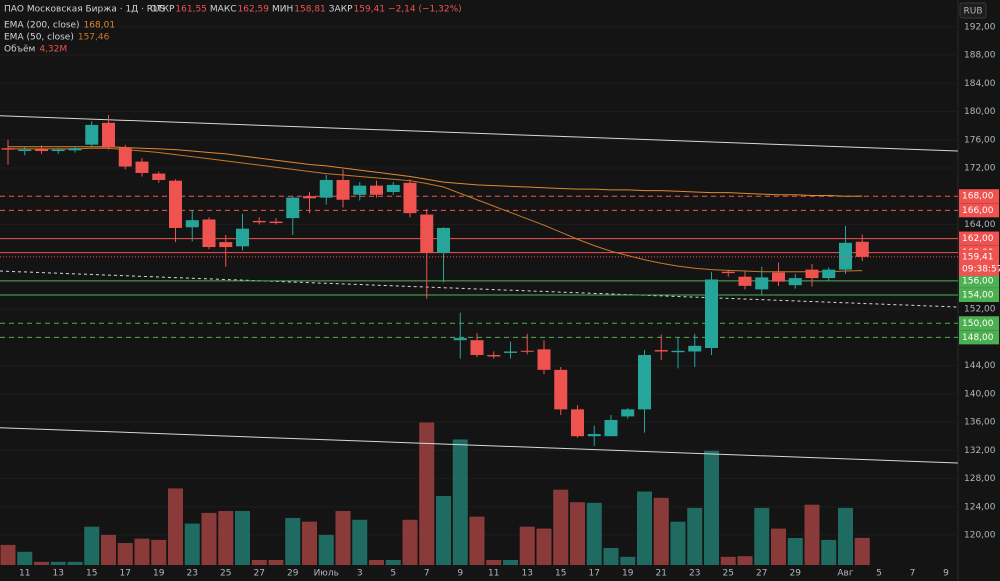 The width and height of the screenshot is (1000, 581). I want to click on indicator-value: 168,01, so click(100, 26).